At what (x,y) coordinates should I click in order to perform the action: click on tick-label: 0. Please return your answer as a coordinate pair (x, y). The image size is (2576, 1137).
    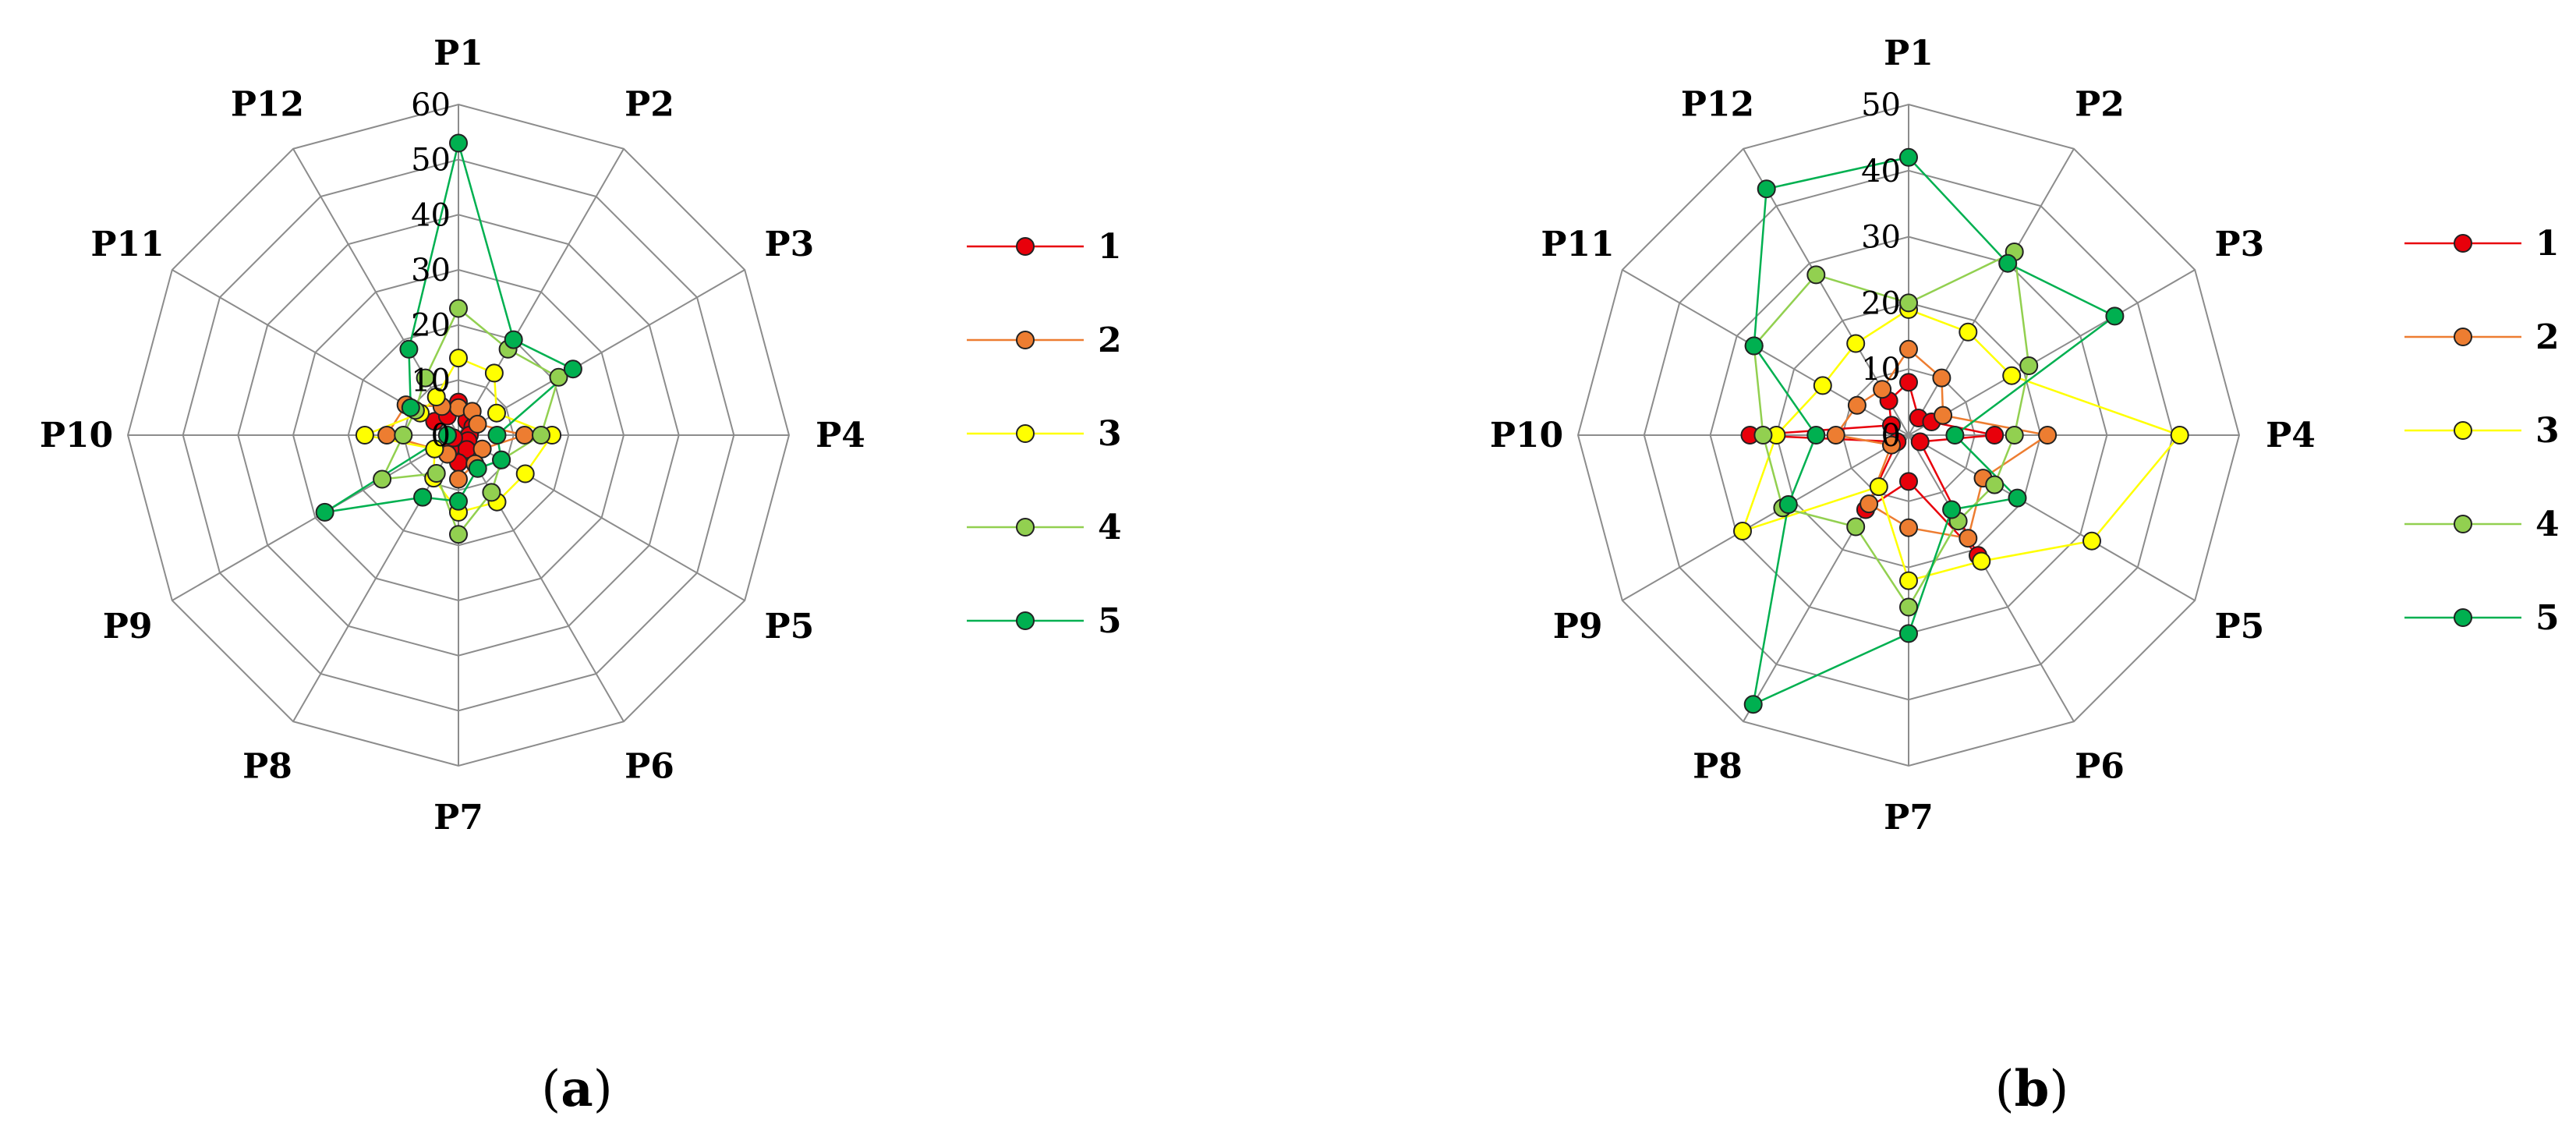
    Looking at the image, I should click on (1891, 436).